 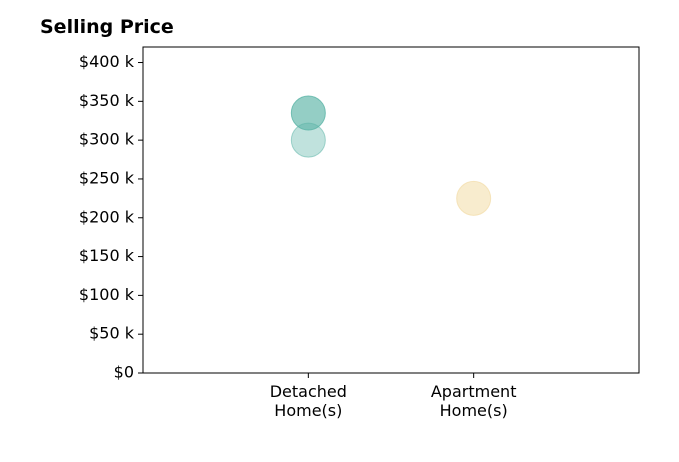 I want to click on markers-layer, so click(x=391, y=155).